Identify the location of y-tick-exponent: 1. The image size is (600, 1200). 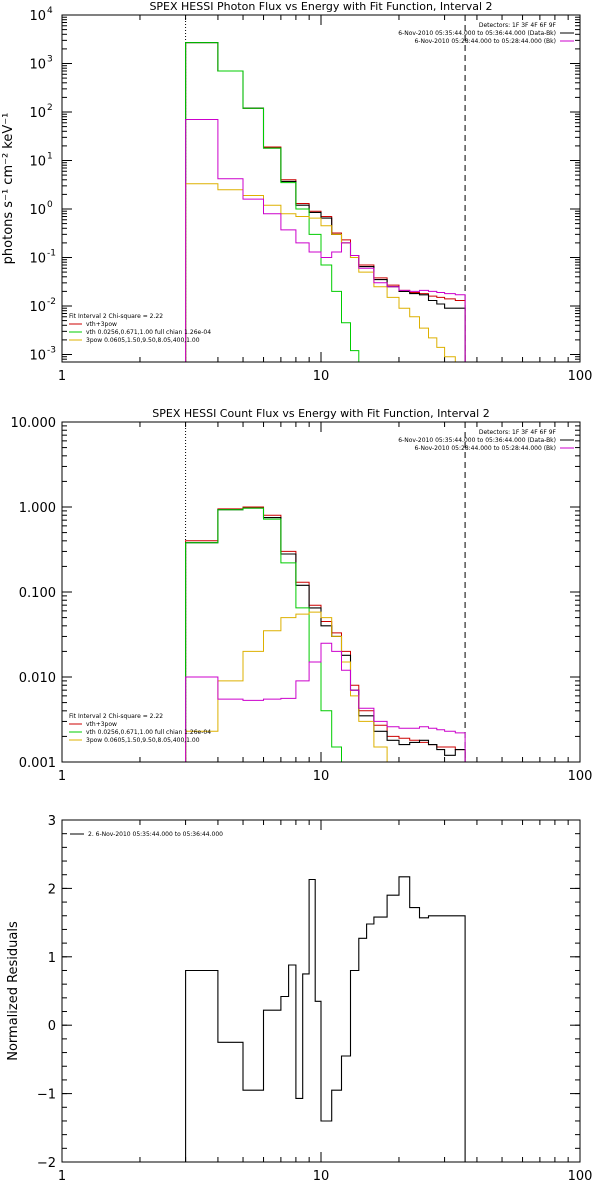
(50, 156).